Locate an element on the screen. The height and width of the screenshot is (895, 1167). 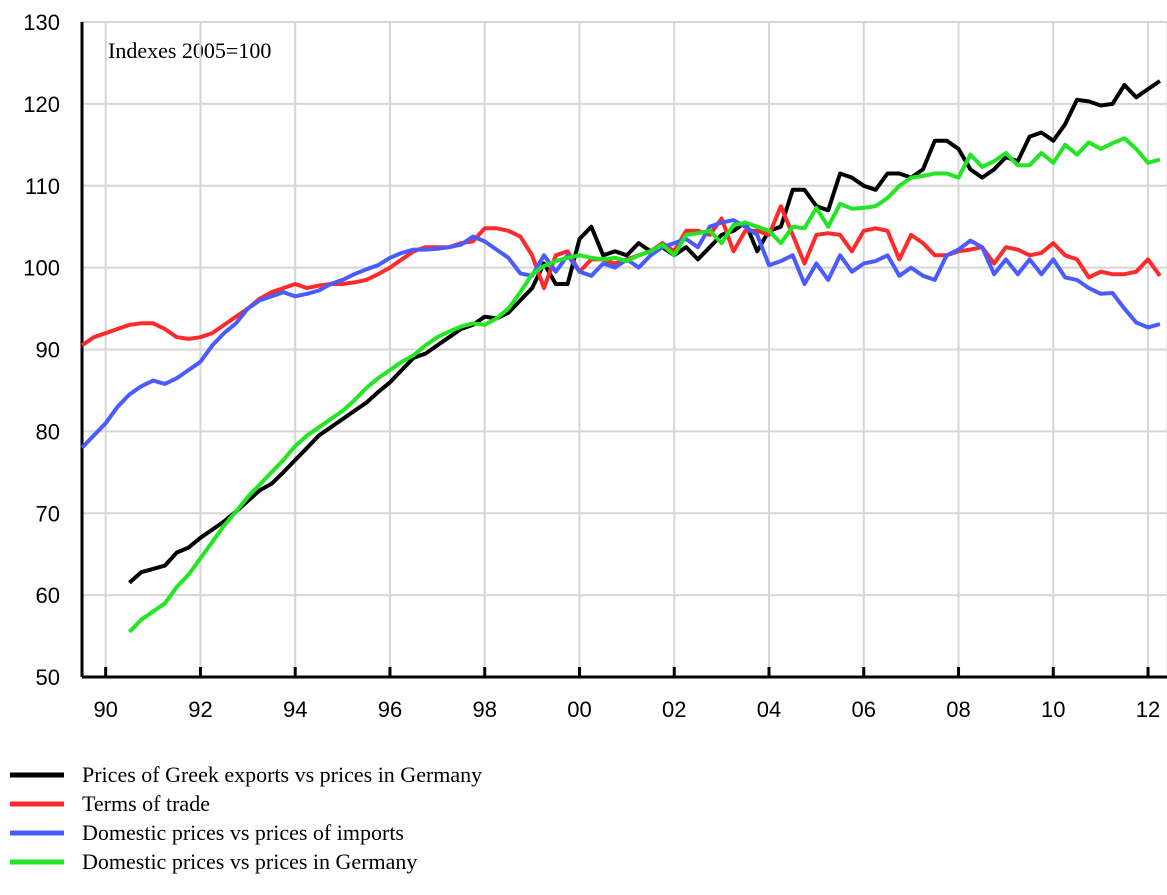
y-tick-label: 100 is located at coordinates (41, 268).